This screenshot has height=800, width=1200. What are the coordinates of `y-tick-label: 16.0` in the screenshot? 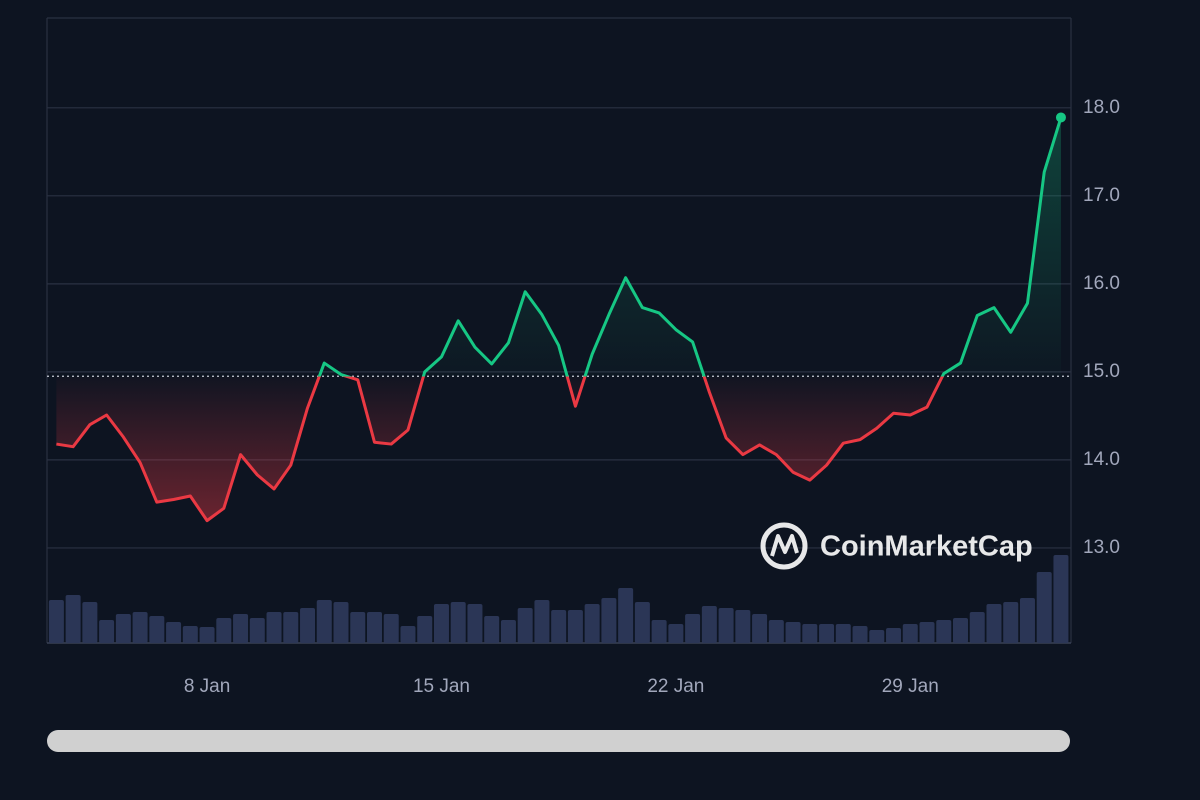 It's located at (1101, 283).